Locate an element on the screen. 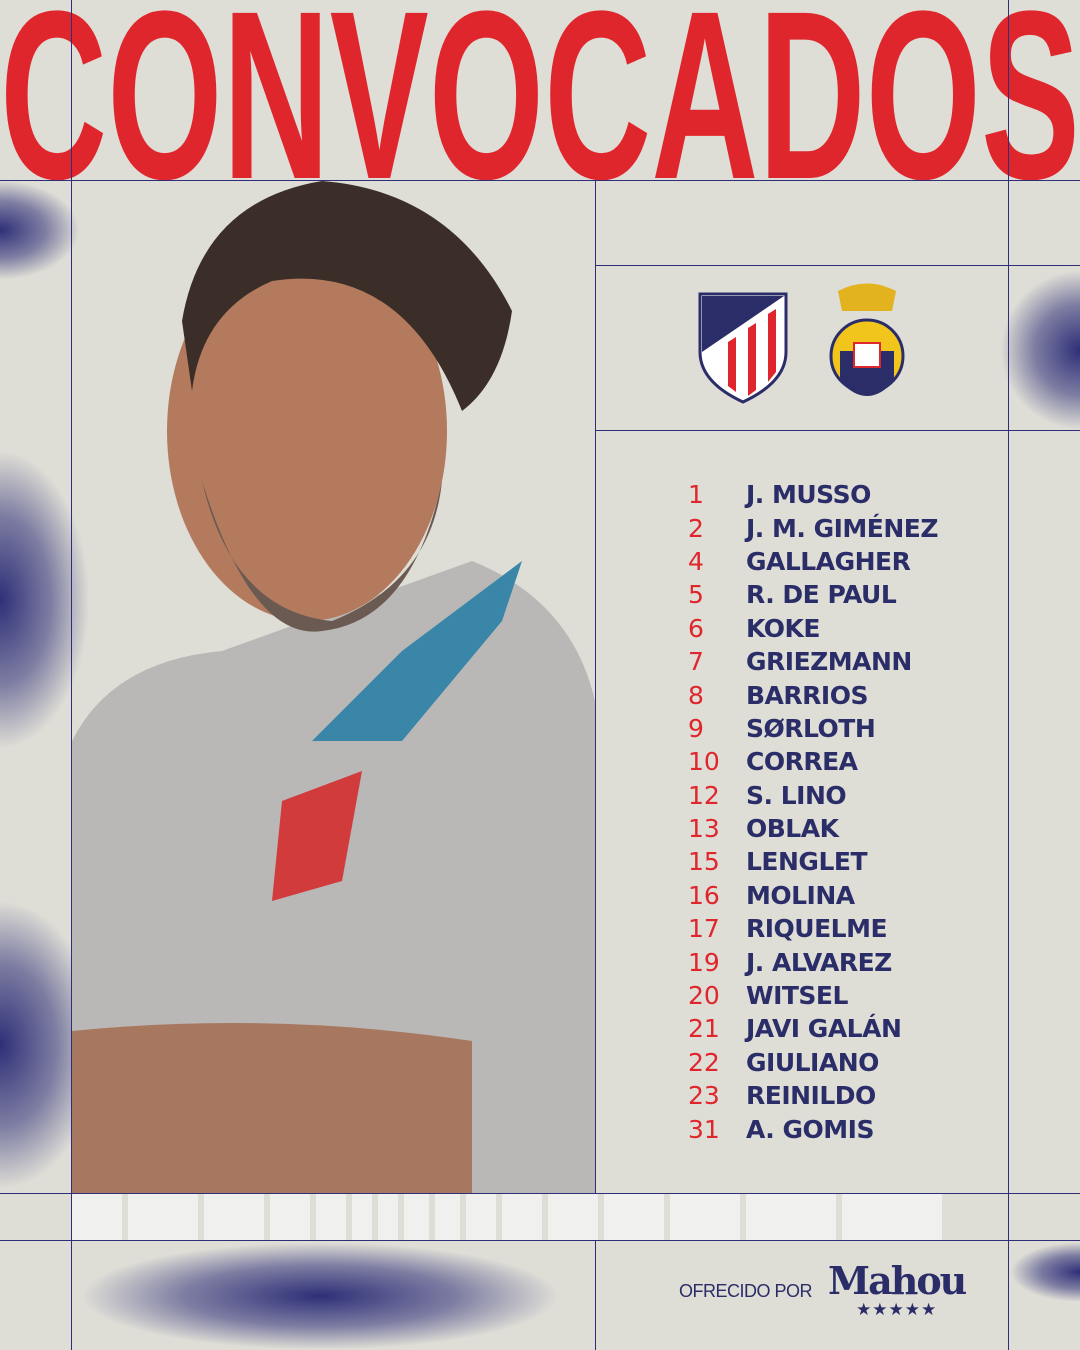 The width and height of the screenshot is (1080, 1350). player-number: 31 is located at coordinates (704, 1129).